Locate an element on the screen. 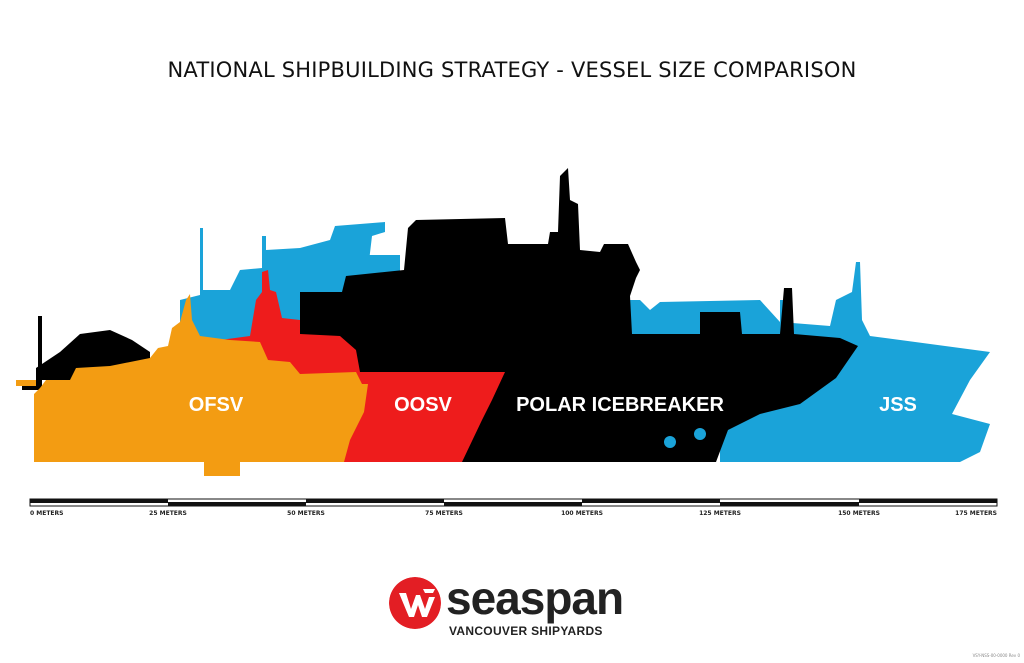 The image size is (1024, 663). scale-tick-label: 125 METERS is located at coordinates (720, 513).